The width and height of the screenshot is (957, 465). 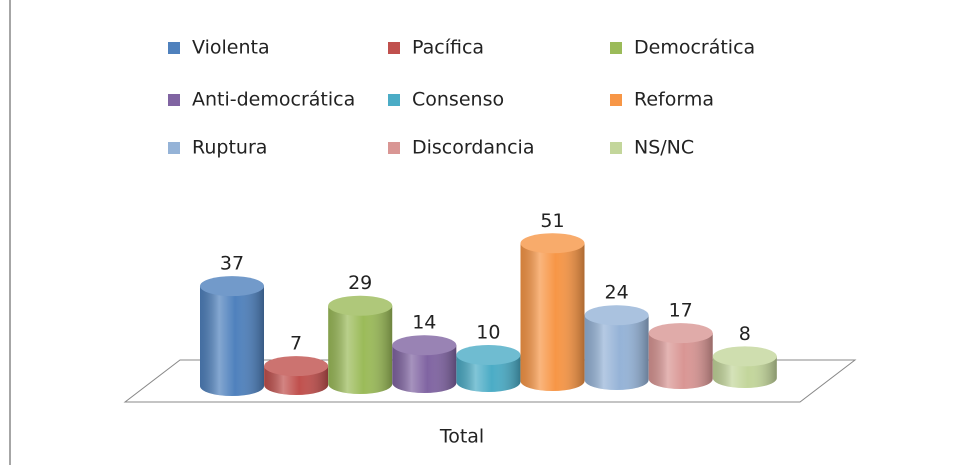 What do you see at coordinates (681, 311) in the screenshot?
I see `data-label: 17` at bounding box center [681, 311].